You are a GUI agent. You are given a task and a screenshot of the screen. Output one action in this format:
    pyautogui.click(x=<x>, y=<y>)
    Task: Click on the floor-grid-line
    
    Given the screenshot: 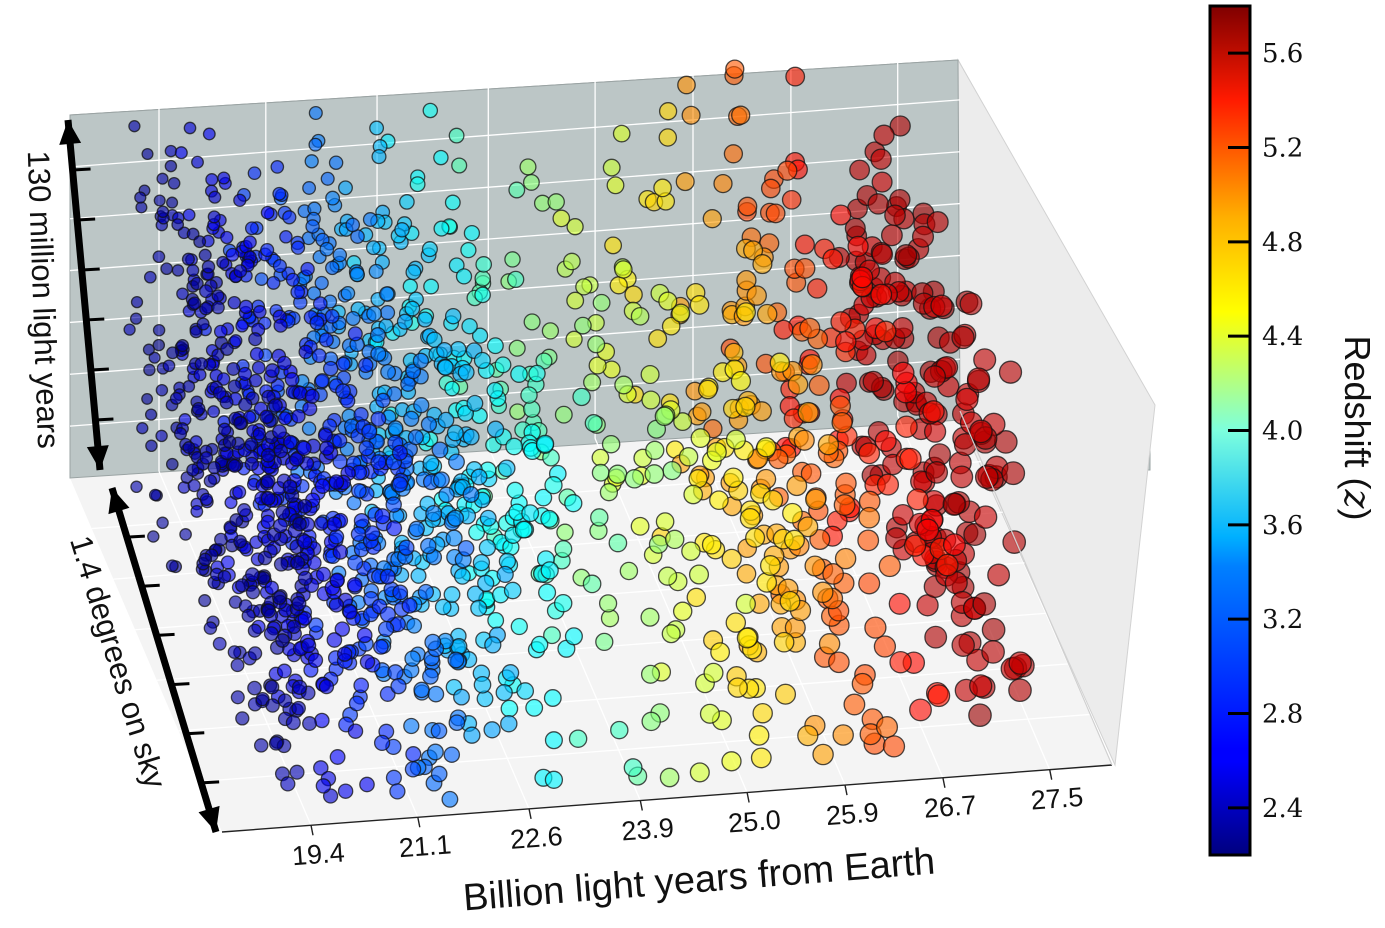 What is the action you would take?
    pyautogui.click(x=671, y=615)
    